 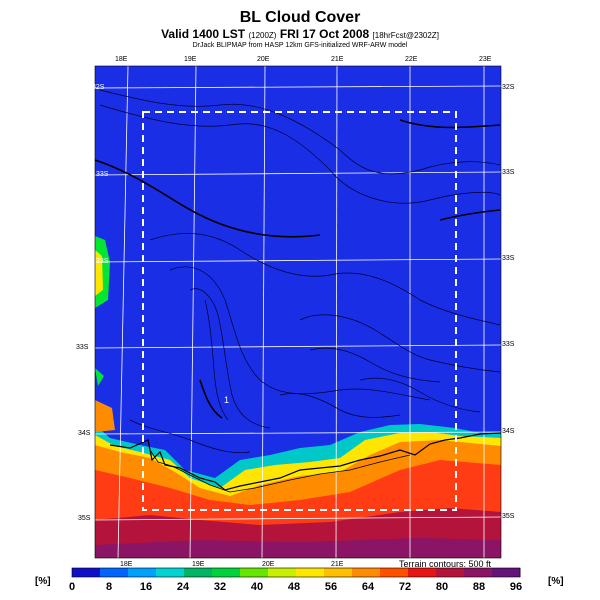 What do you see at coordinates (300, 17) in the screenshot?
I see `chart-title: BL Cloud Cover` at bounding box center [300, 17].